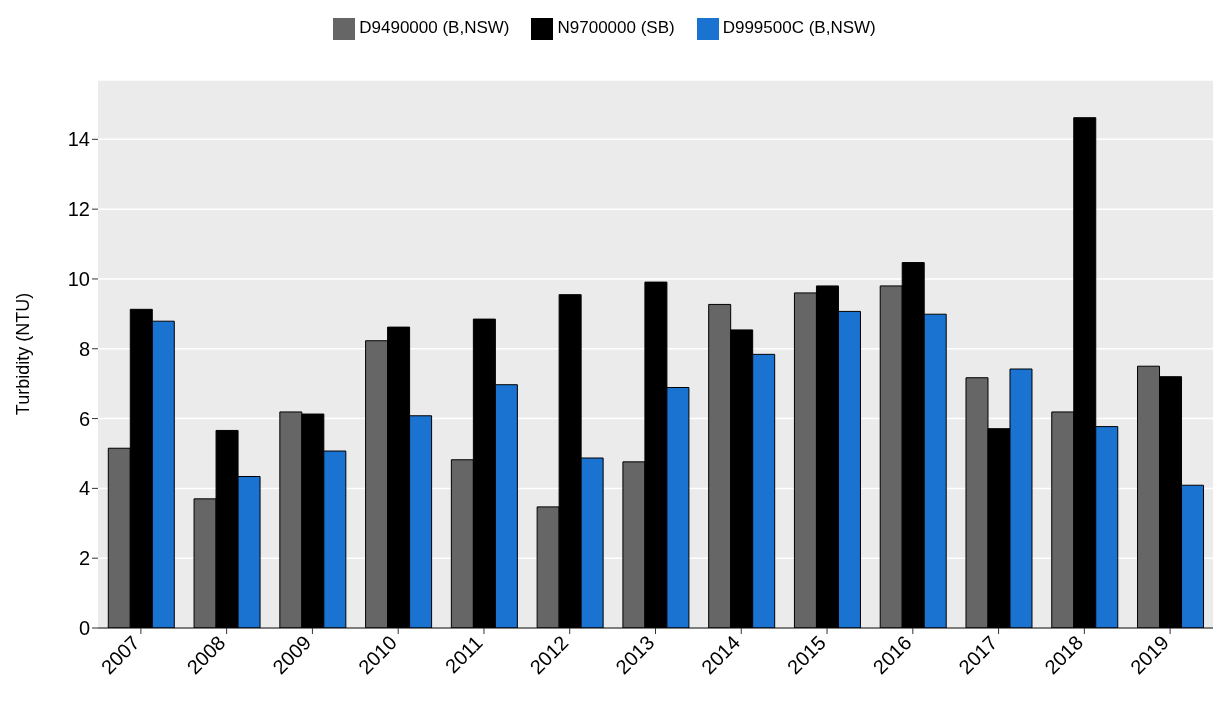  Describe the element at coordinates (616, 28) in the screenshot. I see `legend-label: N9700000 (SB)` at that location.